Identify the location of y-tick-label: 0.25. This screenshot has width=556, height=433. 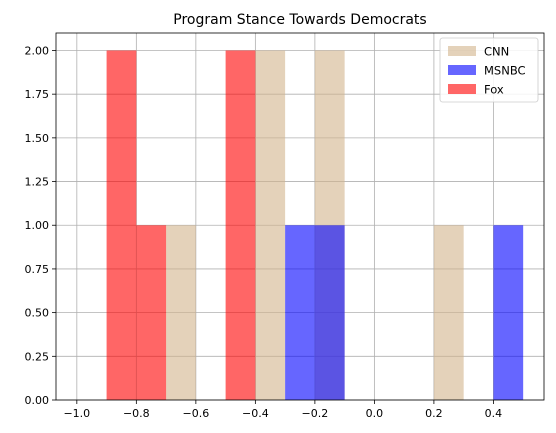
(37, 356).